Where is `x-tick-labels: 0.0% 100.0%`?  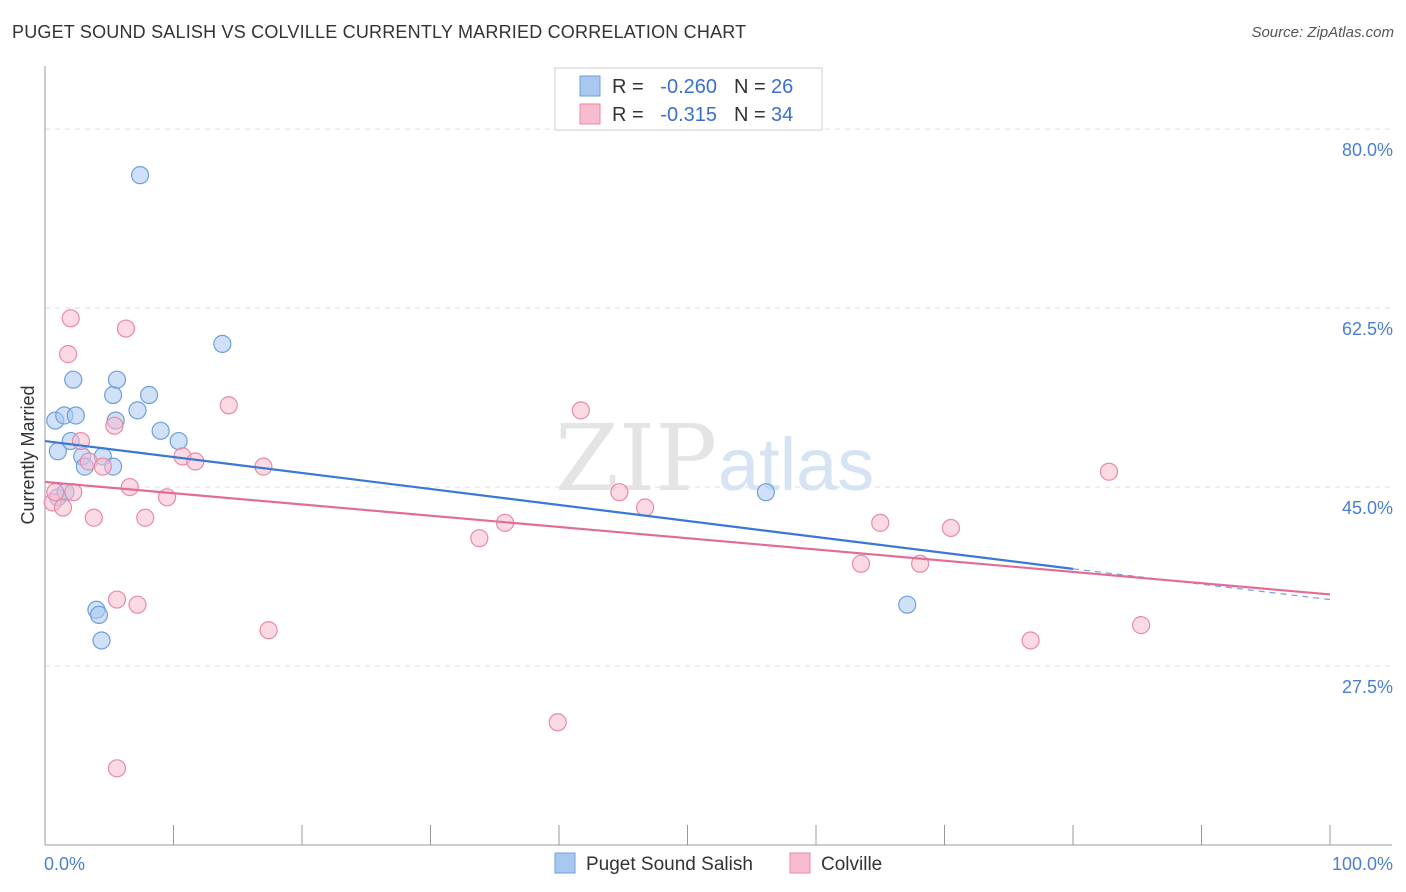
x-tick-labels: 0.0% 100.0% is located at coordinates (718, 864).